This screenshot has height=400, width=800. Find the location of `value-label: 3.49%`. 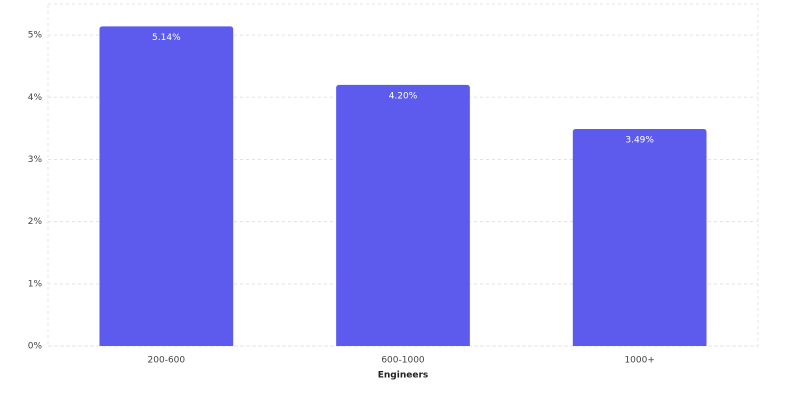

value-label: 3.49% is located at coordinates (639, 140).